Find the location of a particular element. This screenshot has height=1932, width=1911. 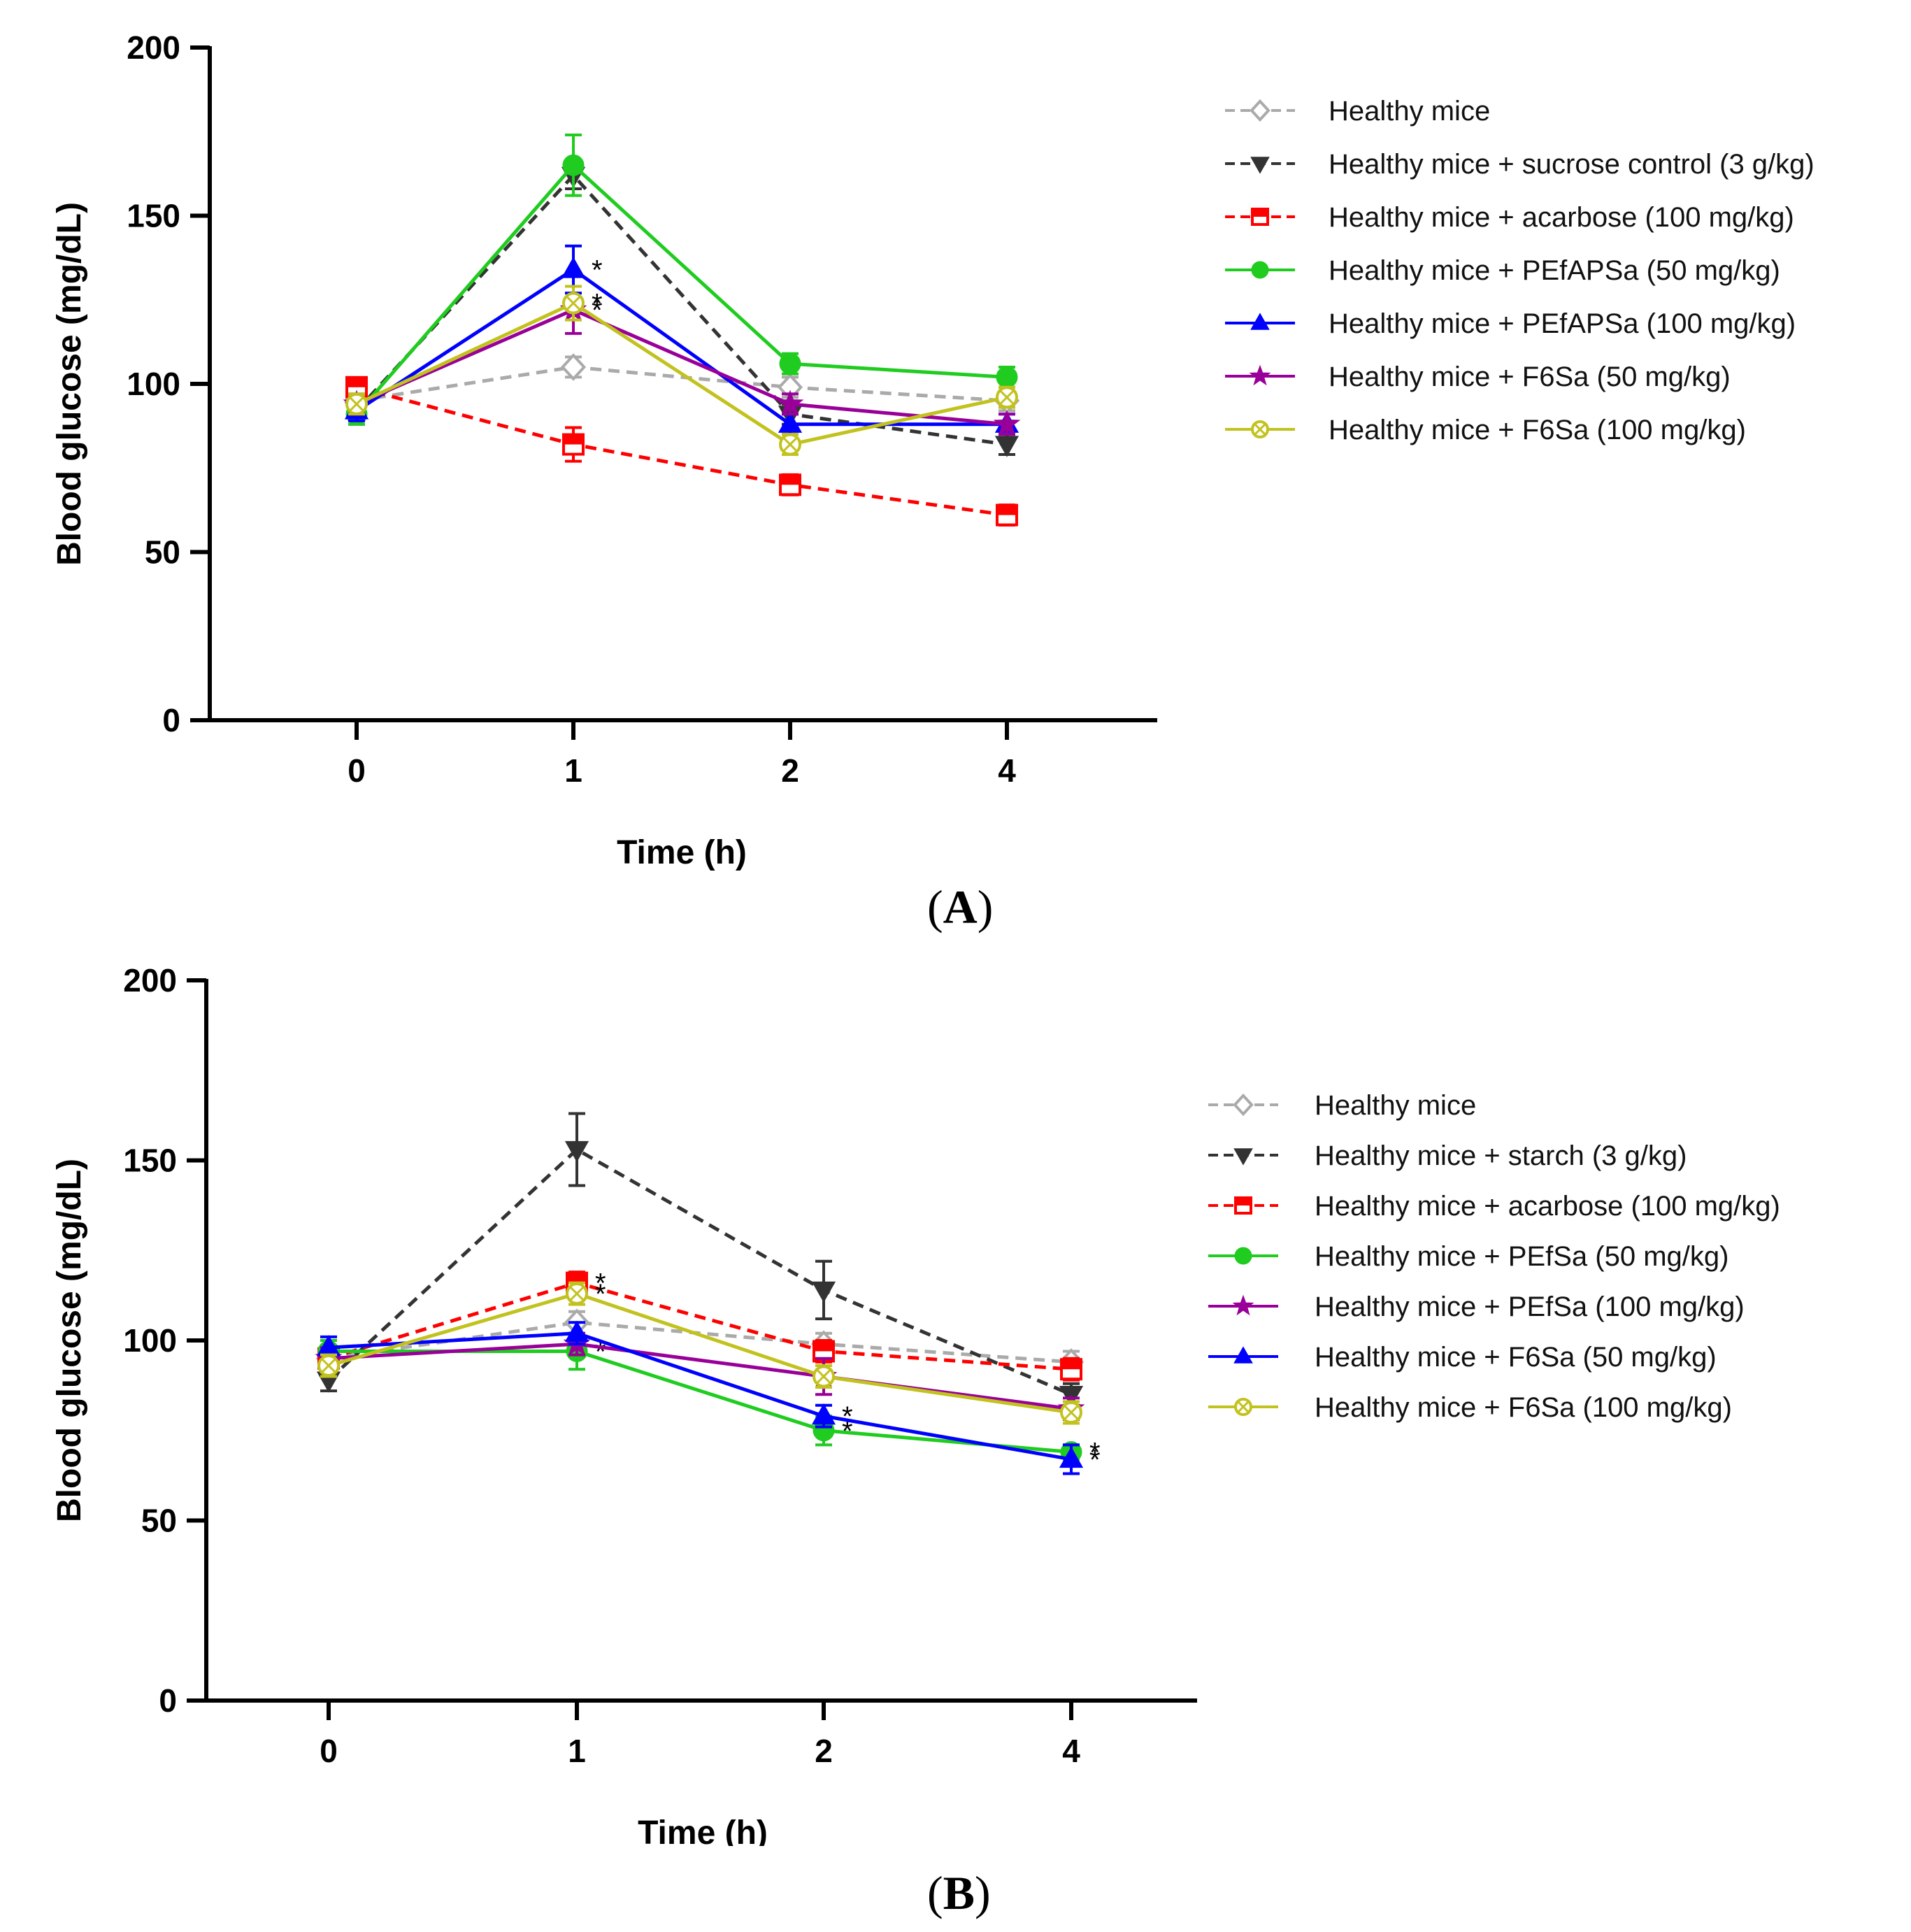

legend-item: Healthy mice + PEfSa (50 mg/kg) is located at coordinates (1468, 1256).